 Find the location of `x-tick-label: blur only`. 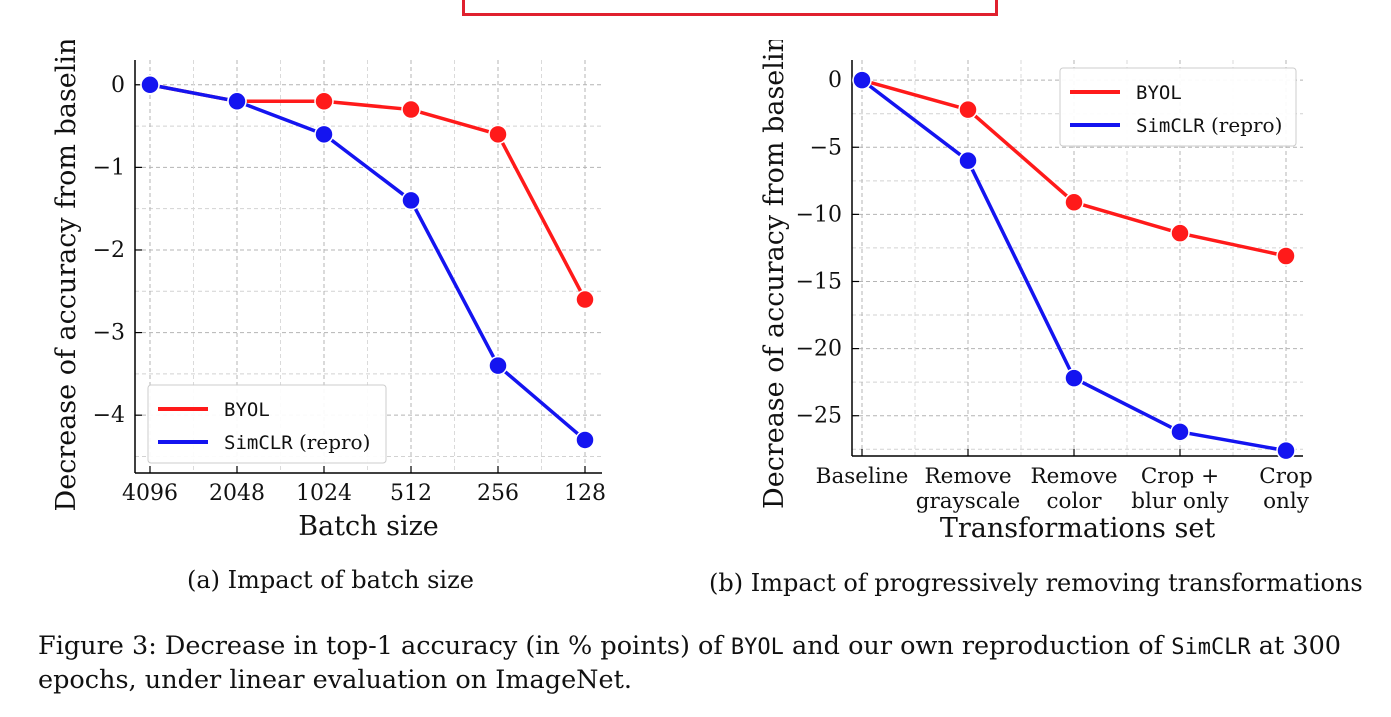

x-tick-label: blur only is located at coordinates (1180, 501).